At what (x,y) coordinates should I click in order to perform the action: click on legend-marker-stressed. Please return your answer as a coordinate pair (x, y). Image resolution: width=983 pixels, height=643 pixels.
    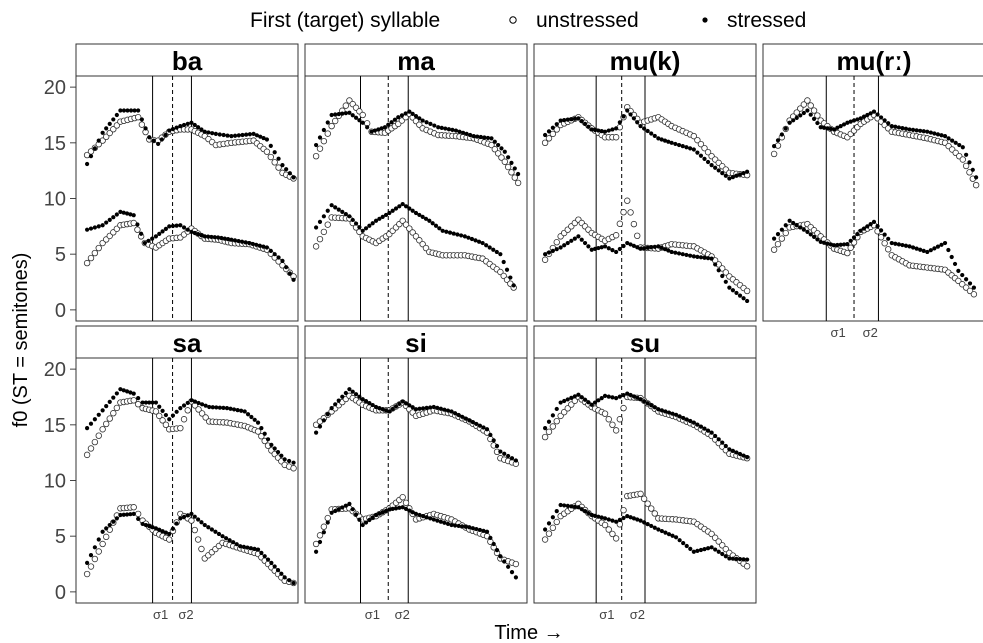
    Looking at the image, I should click on (705, 20).